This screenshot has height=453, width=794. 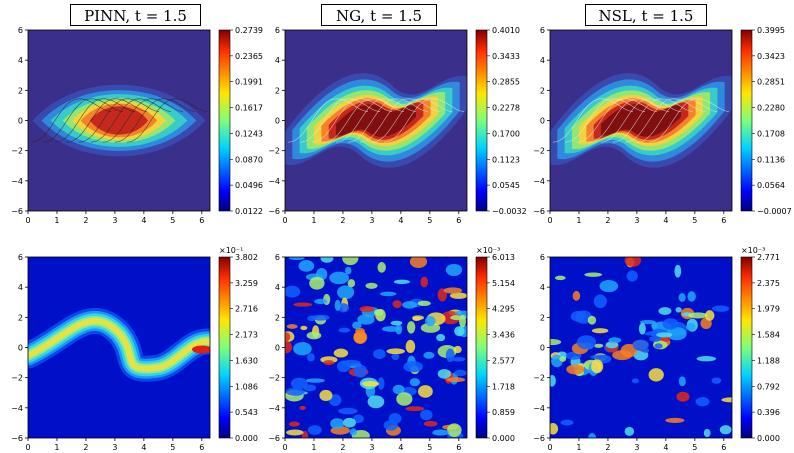 What do you see at coordinates (503, 360) in the screenshot?
I see `colorbar-tick-label: 2.577` at bounding box center [503, 360].